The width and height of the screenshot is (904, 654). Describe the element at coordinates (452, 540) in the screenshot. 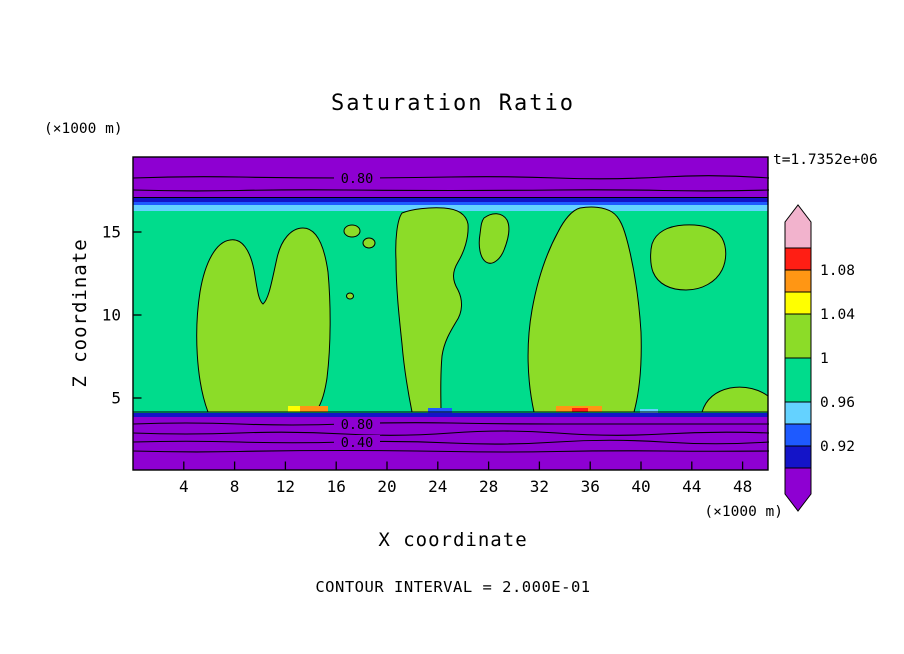

I see `x-axis-title: X coordinate` at that location.